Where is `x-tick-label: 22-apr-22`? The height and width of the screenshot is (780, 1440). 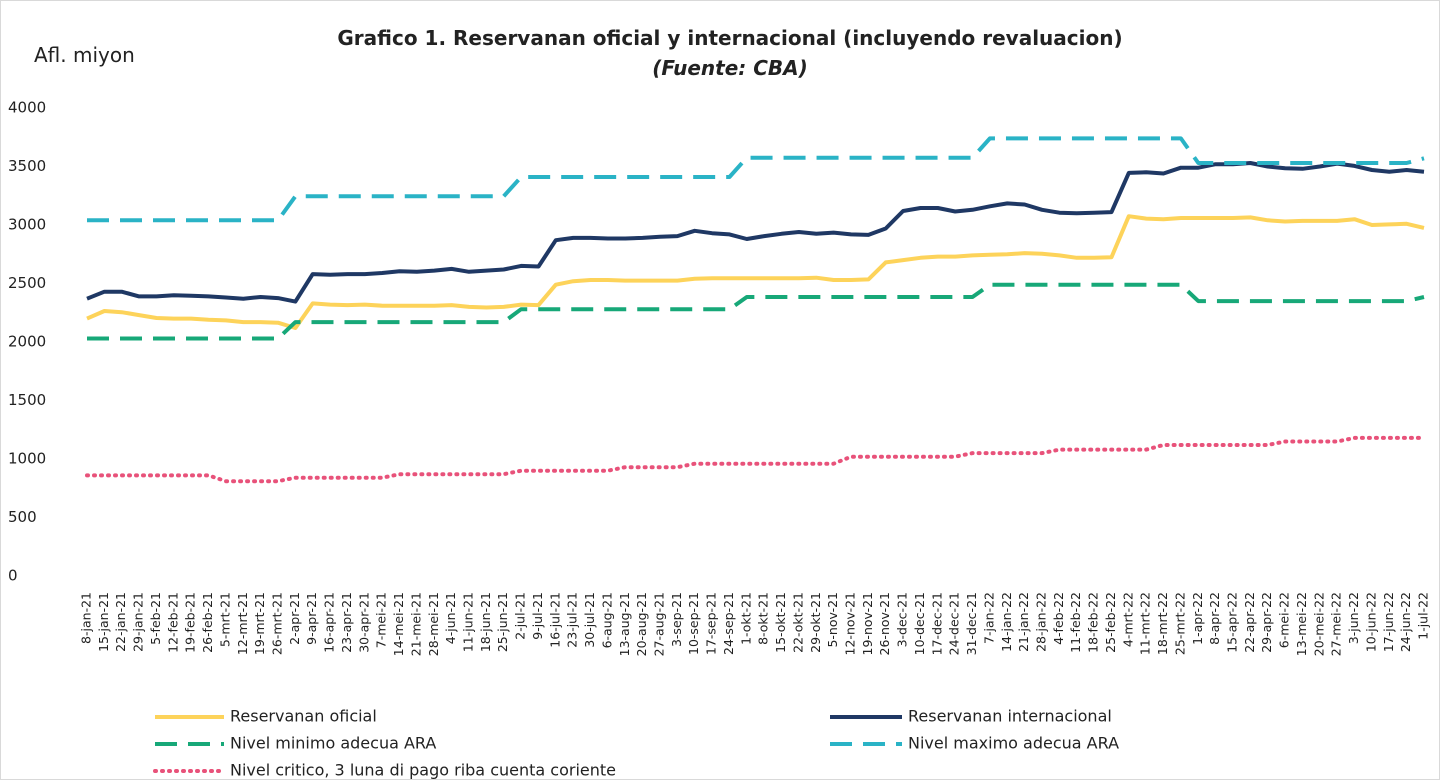 x-tick-label: 22-apr-22 is located at coordinates (1249, 622).